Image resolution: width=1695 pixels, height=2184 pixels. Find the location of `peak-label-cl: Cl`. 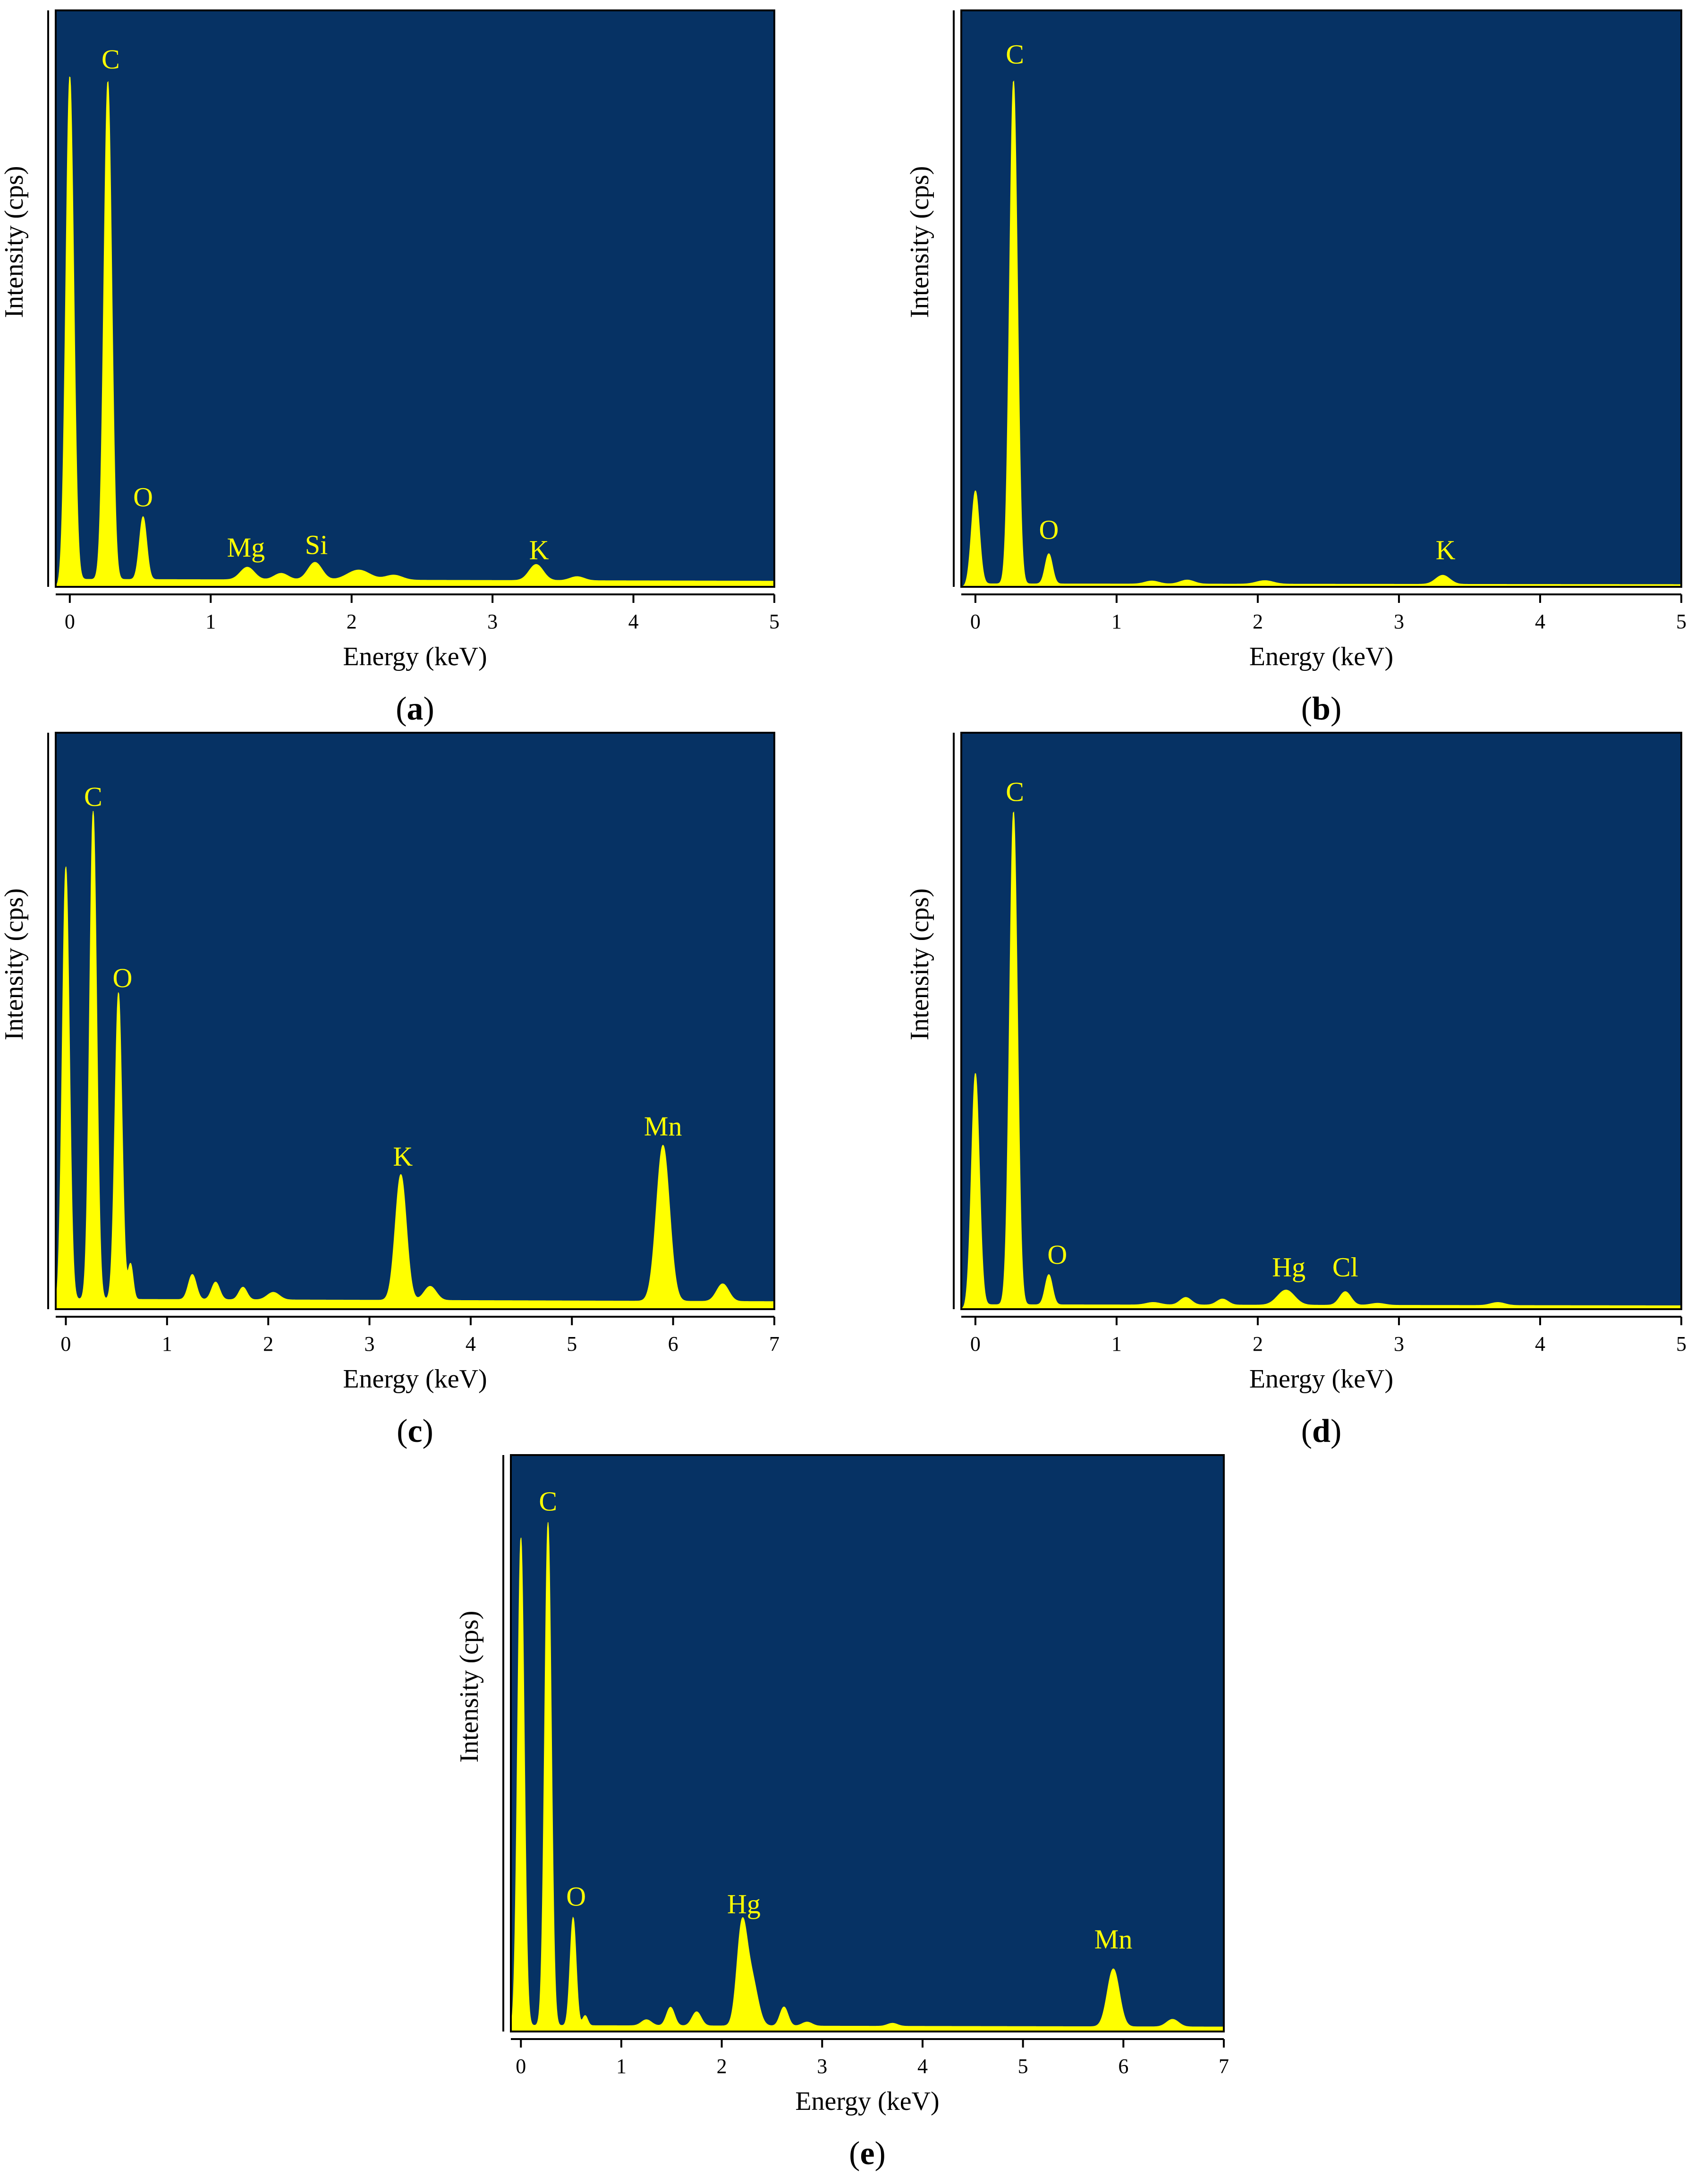

peak-label-cl: Cl is located at coordinates (1345, 1267).